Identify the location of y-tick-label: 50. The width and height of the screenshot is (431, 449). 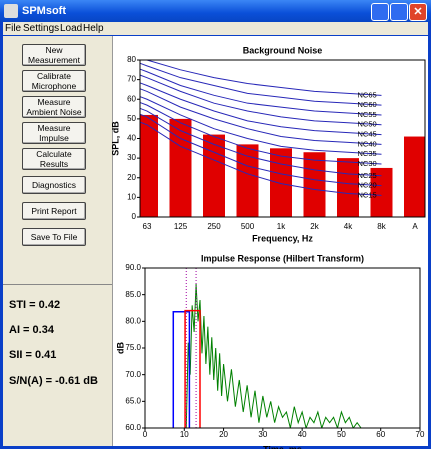
(131, 118).